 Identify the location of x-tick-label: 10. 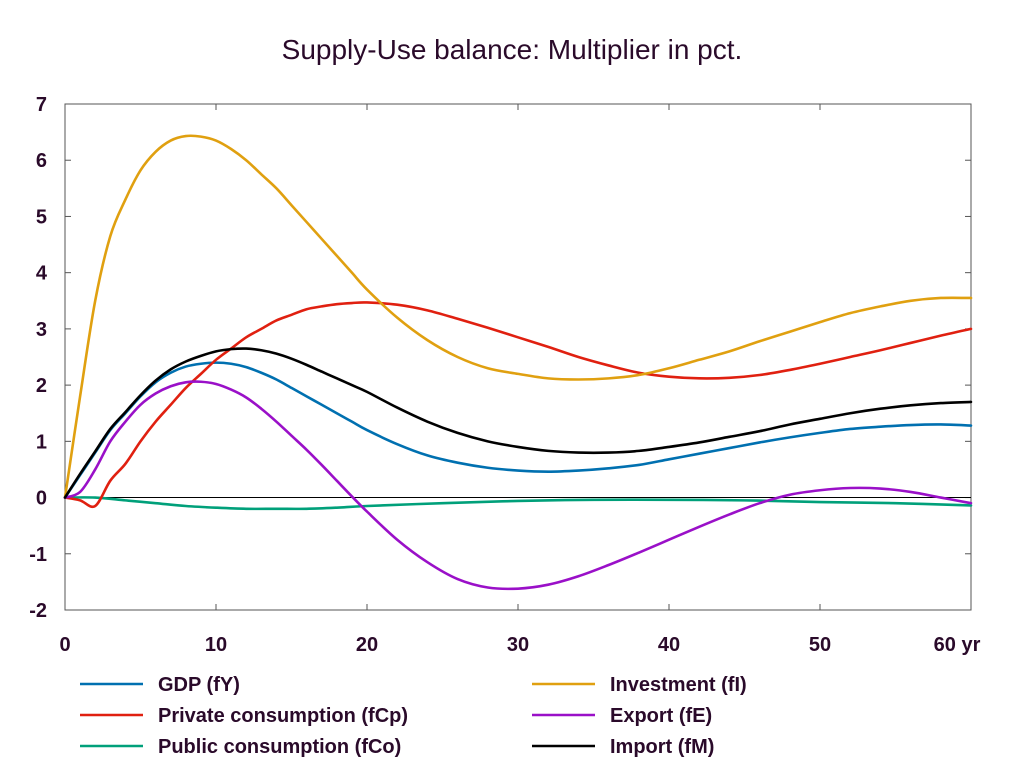
(216, 645).